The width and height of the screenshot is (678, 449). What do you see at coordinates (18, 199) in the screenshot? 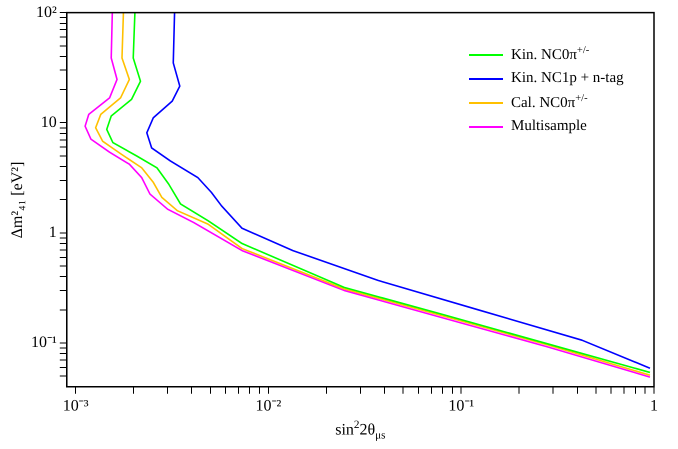
I see `y-axis-title: Δm²₄₁ [eV²]` at bounding box center [18, 199].